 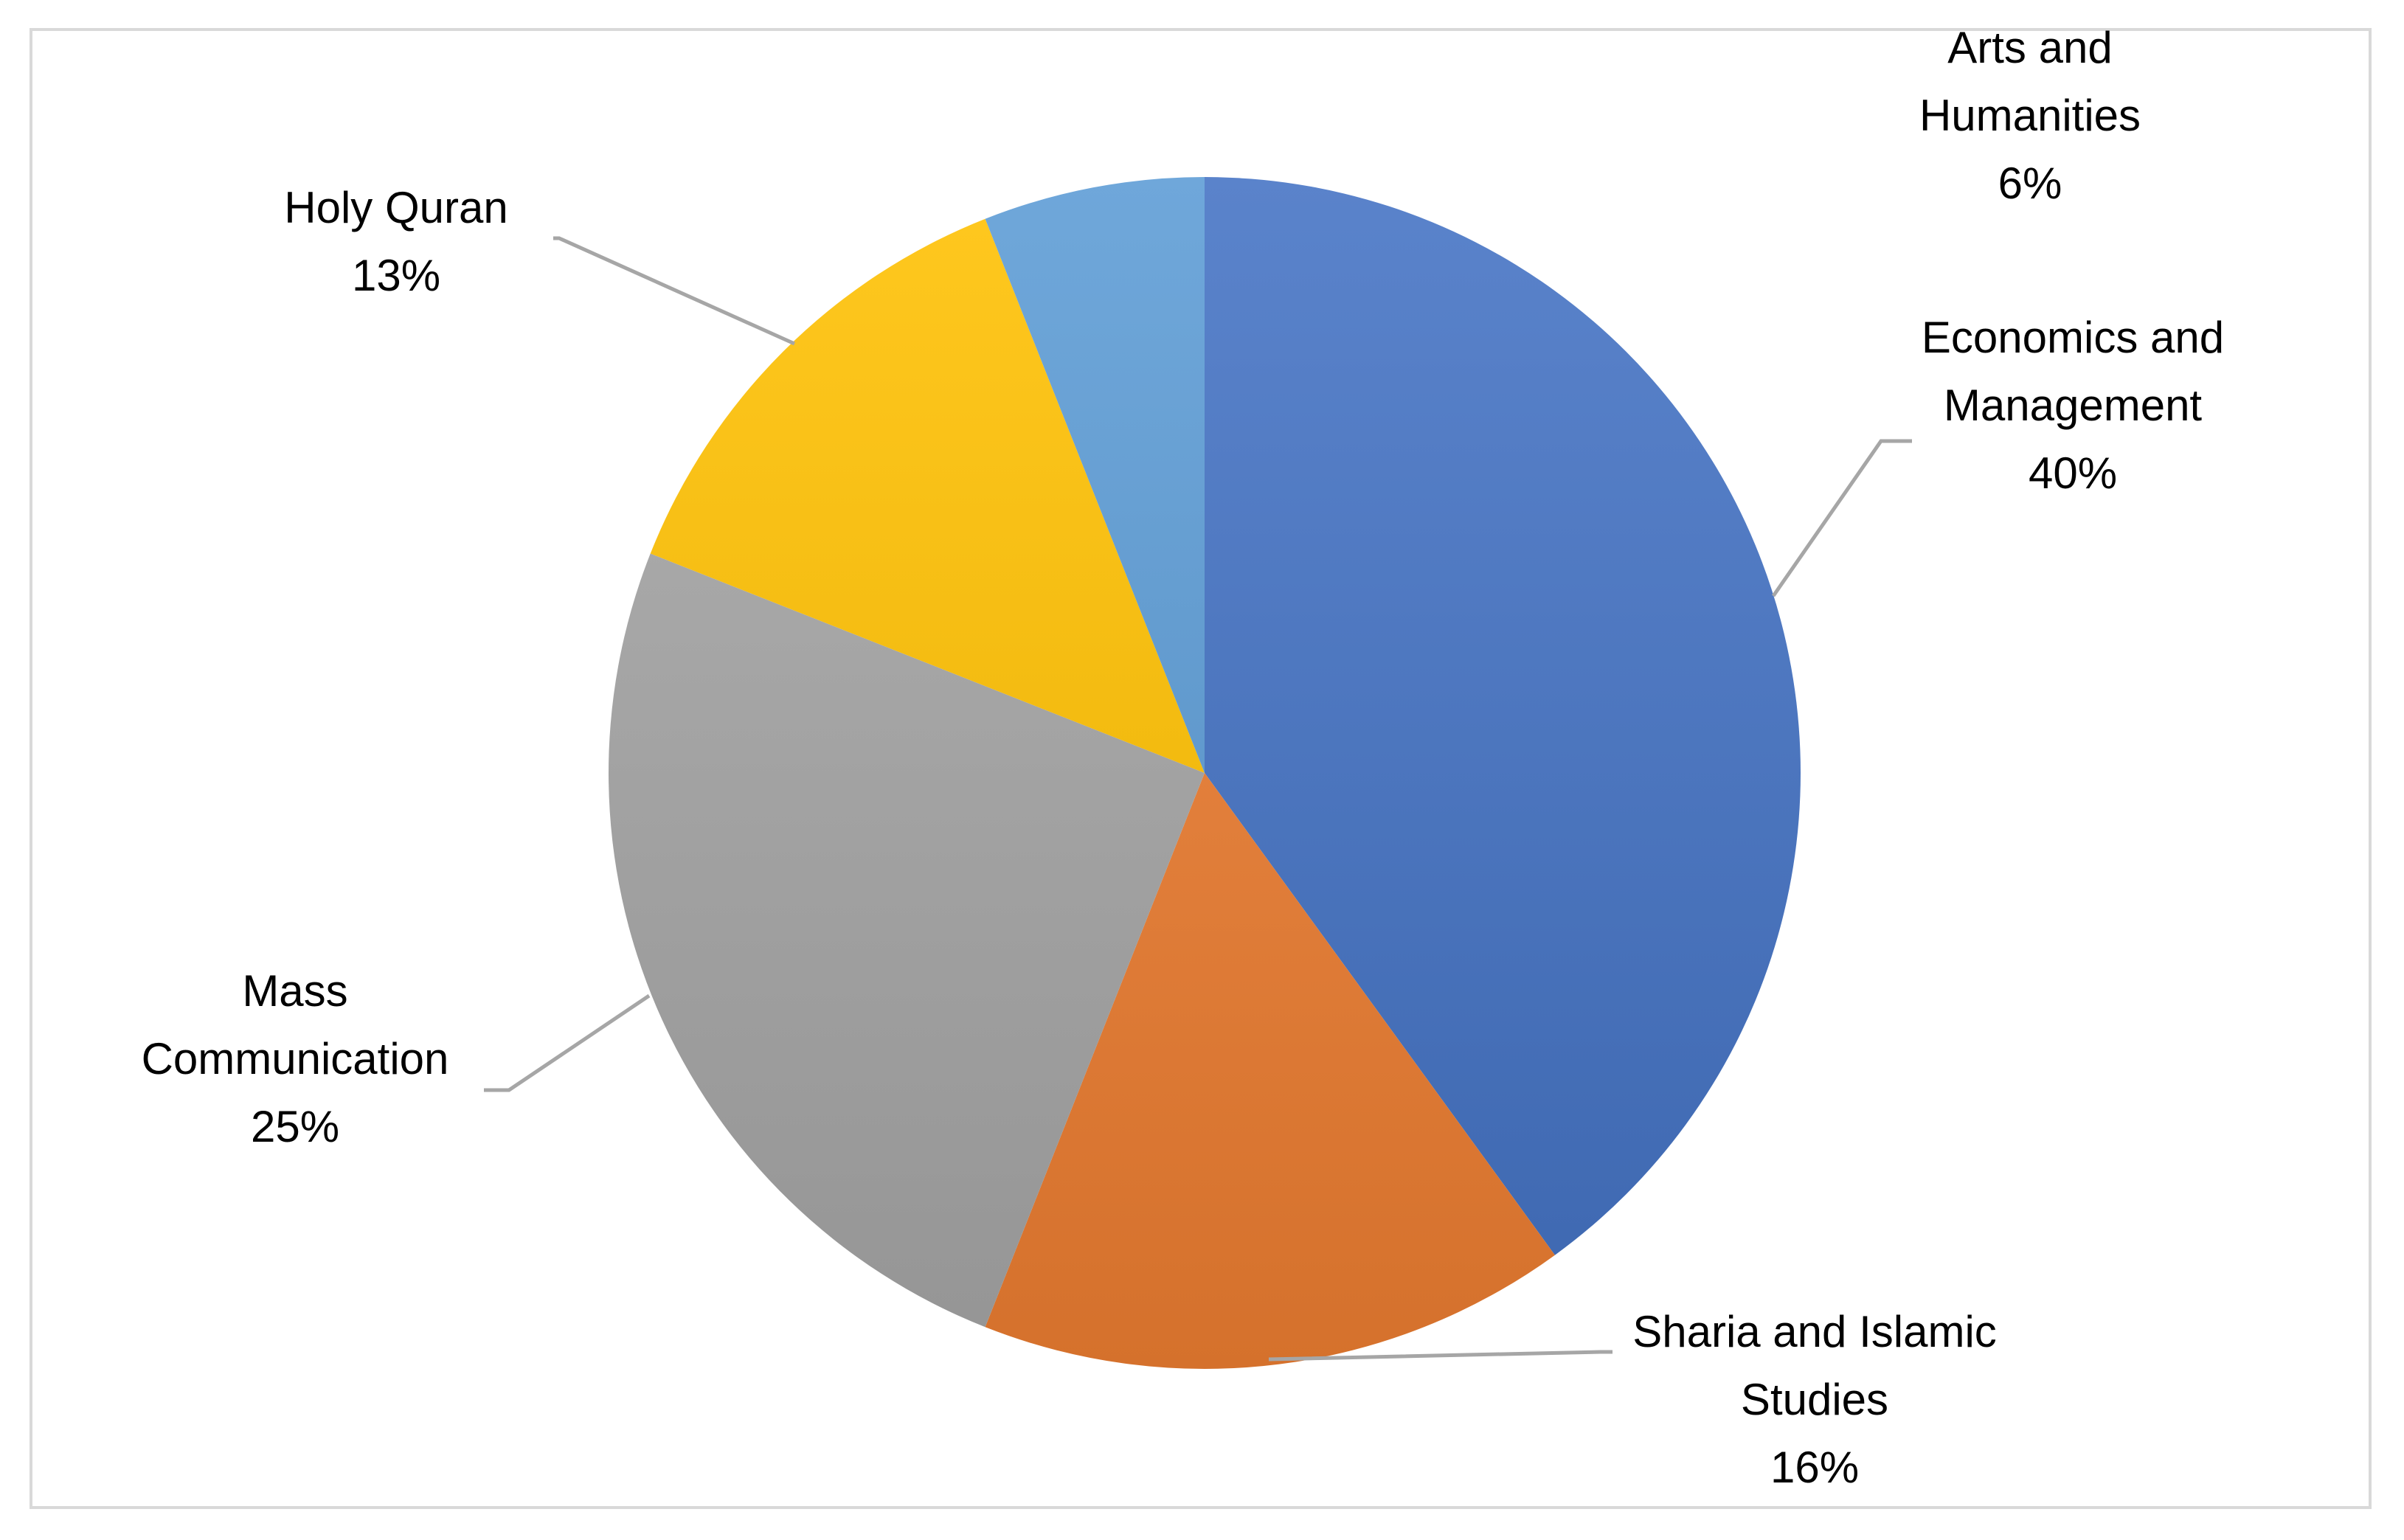 I want to click on leader-line-holy-quran, so click(x=674, y=291).